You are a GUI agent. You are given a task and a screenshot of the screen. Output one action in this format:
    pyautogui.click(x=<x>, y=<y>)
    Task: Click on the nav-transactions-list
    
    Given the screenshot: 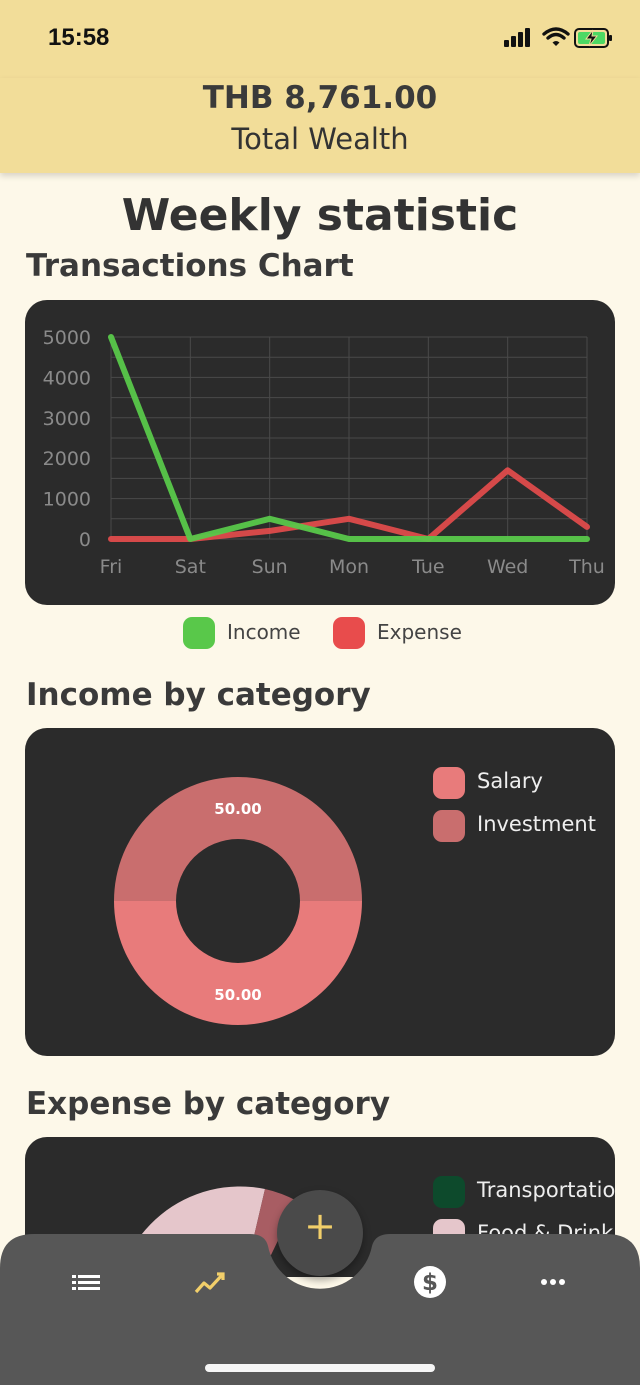 What is the action you would take?
    pyautogui.click(x=87, y=1282)
    